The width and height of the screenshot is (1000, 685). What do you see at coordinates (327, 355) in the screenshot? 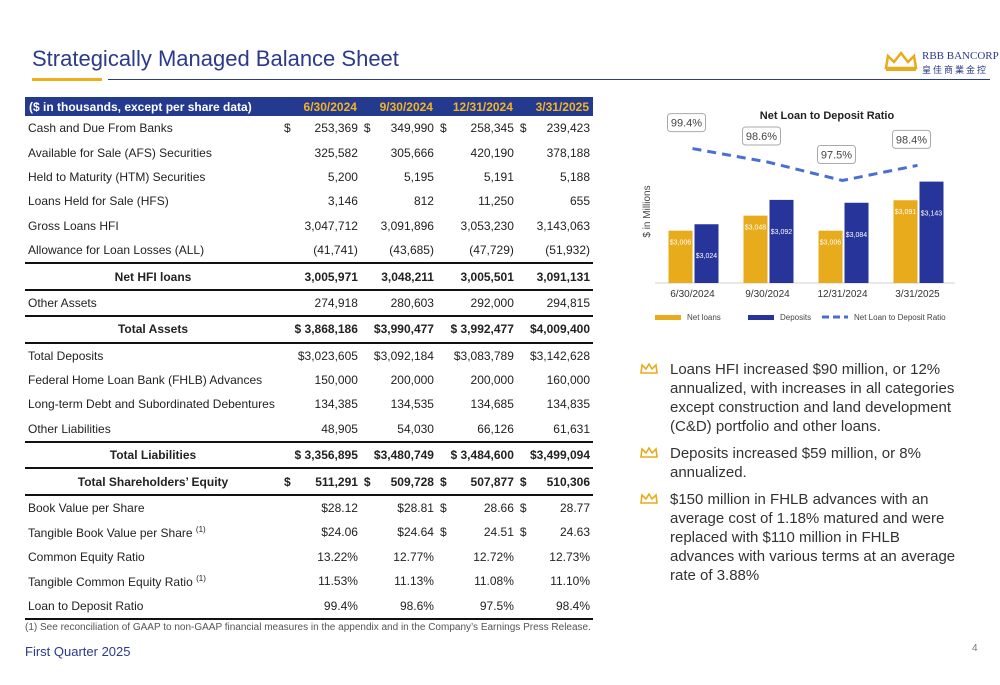
I see `value-cell: $3,023,605` at bounding box center [327, 355].